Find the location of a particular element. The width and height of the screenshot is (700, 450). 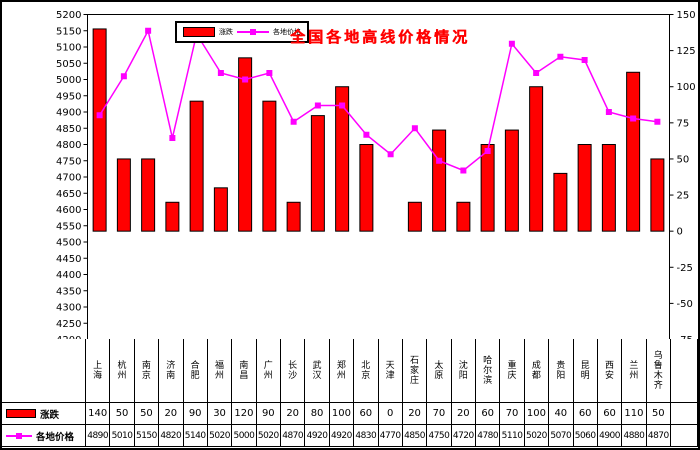

price-value-贵阳: 5070 is located at coordinates (561, 436).